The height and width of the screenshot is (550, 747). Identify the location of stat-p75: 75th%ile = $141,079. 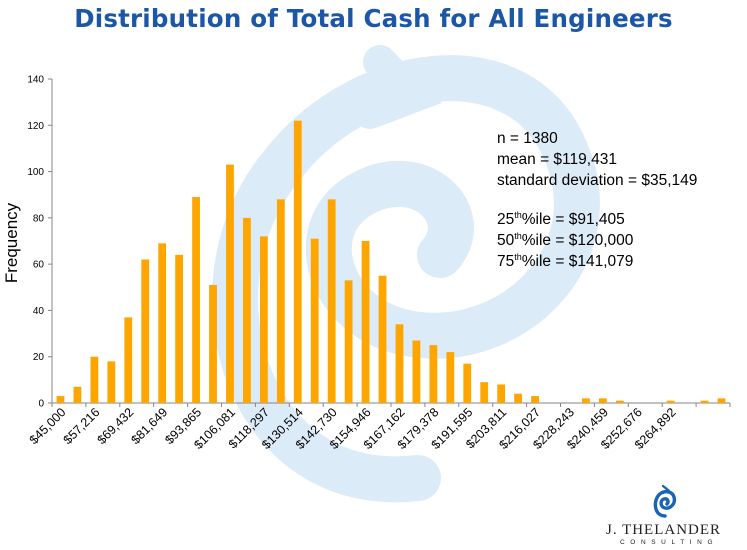
(565, 261).